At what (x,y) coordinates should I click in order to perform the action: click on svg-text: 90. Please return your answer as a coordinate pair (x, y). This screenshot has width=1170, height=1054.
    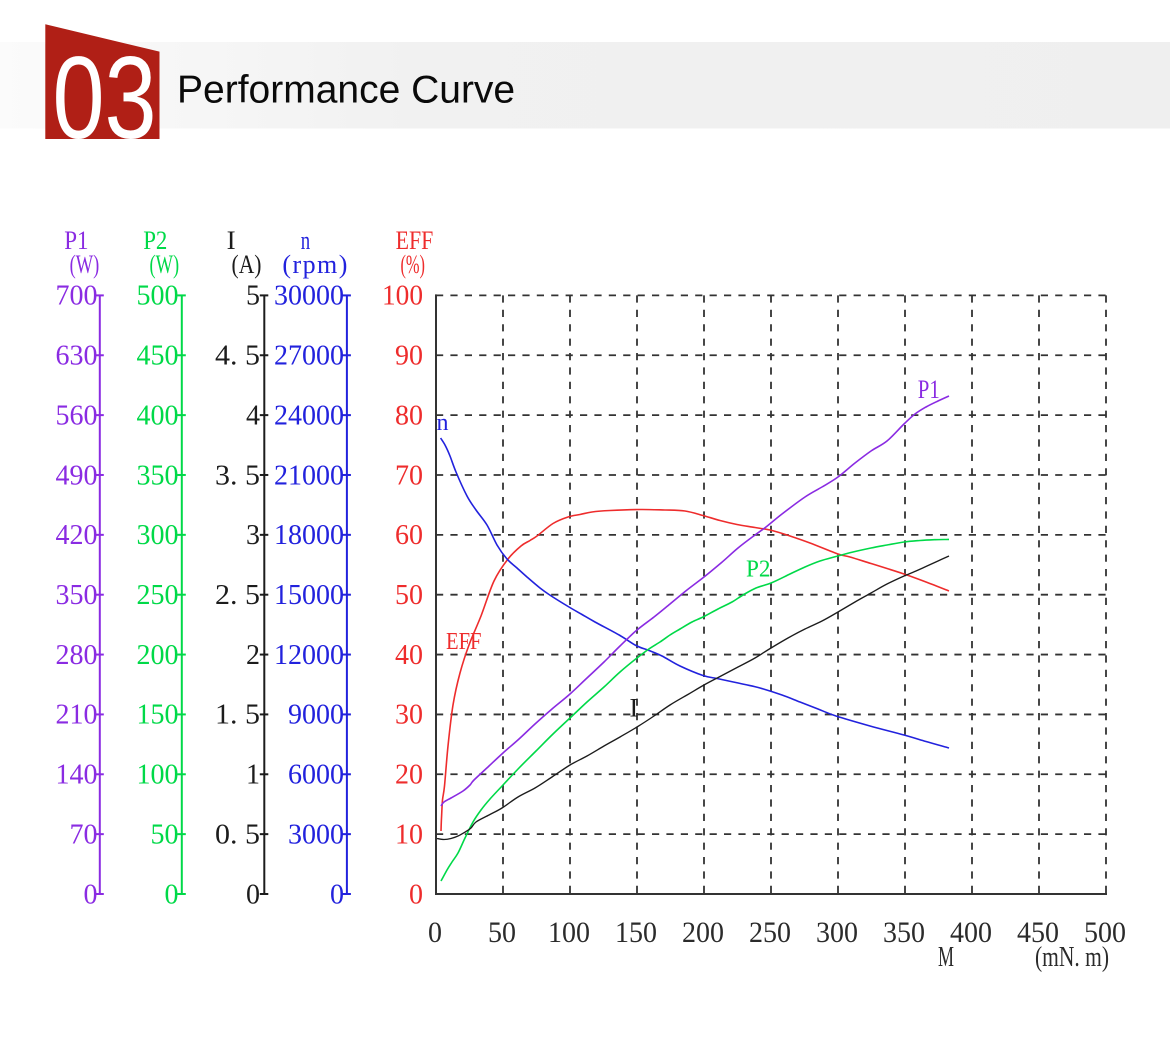
    Looking at the image, I should click on (409, 356).